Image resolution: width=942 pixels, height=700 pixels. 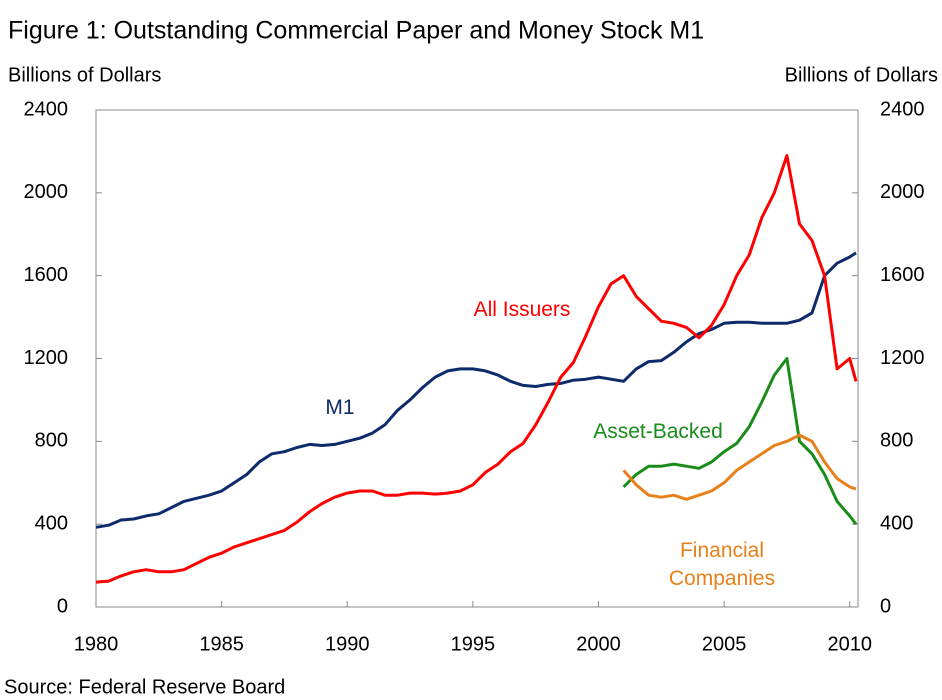 What do you see at coordinates (46, 109) in the screenshot?
I see `y-tick-label: 2400` at bounding box center [46, 109].